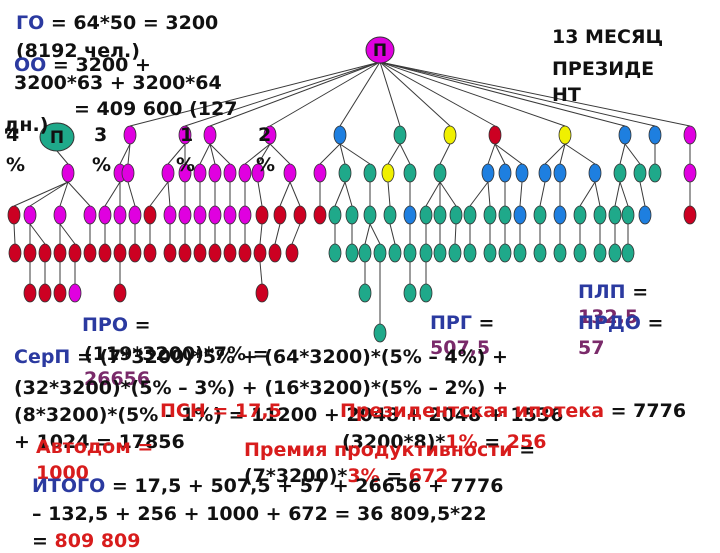  I want to click on prdo-label: ПРДО, so click(609, 323).